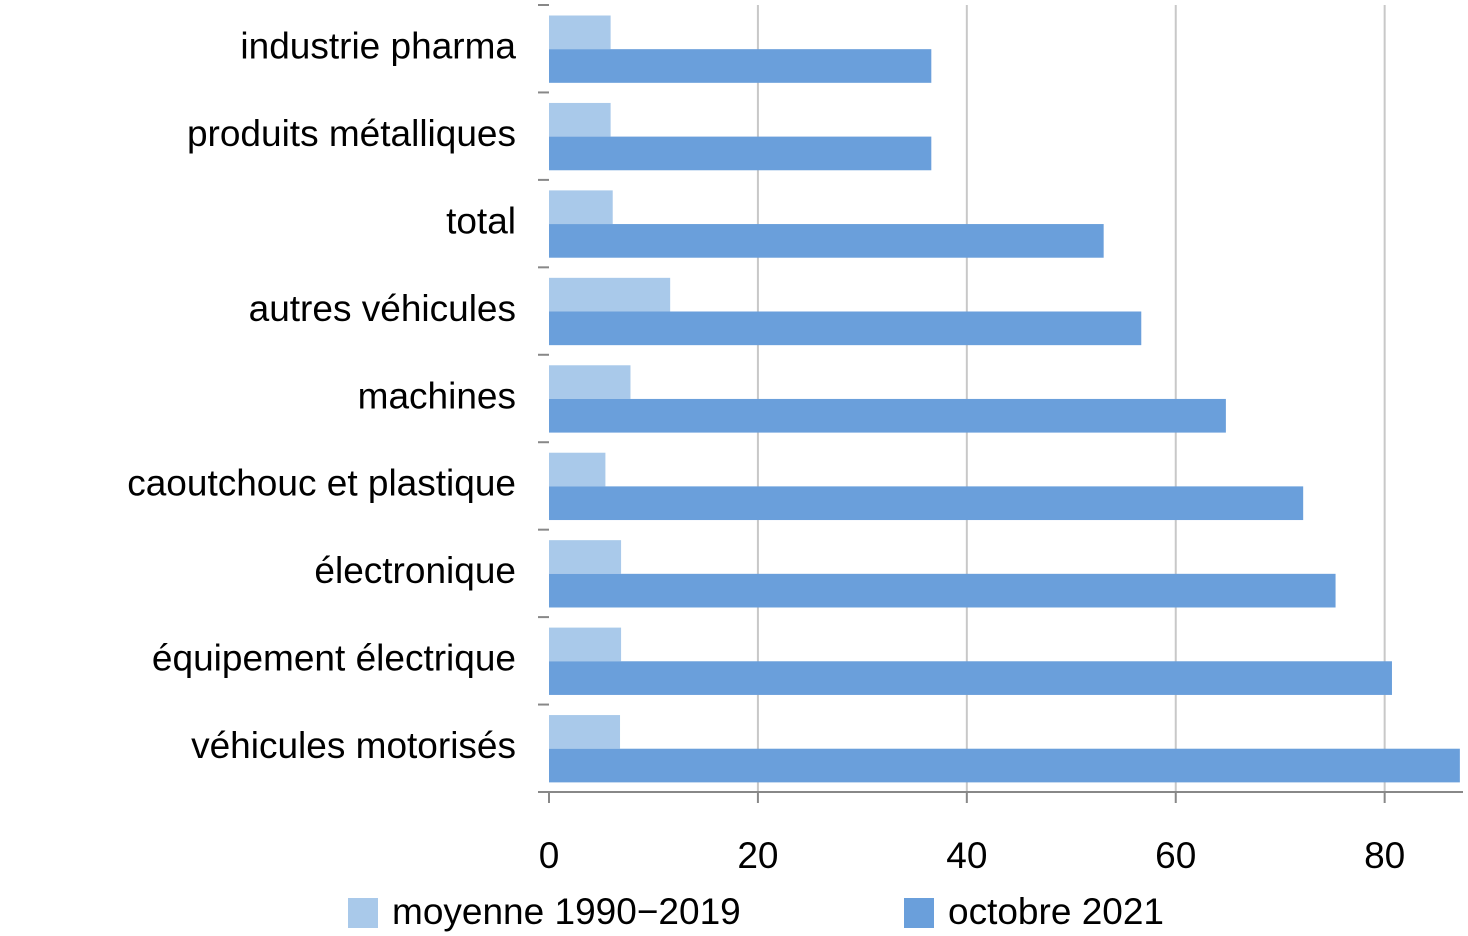  What do you see at coordinates (321, 483) in the screenshot?
I see `y-tick-label: caoutchouc et plastique` at bounding box center [321, 483].